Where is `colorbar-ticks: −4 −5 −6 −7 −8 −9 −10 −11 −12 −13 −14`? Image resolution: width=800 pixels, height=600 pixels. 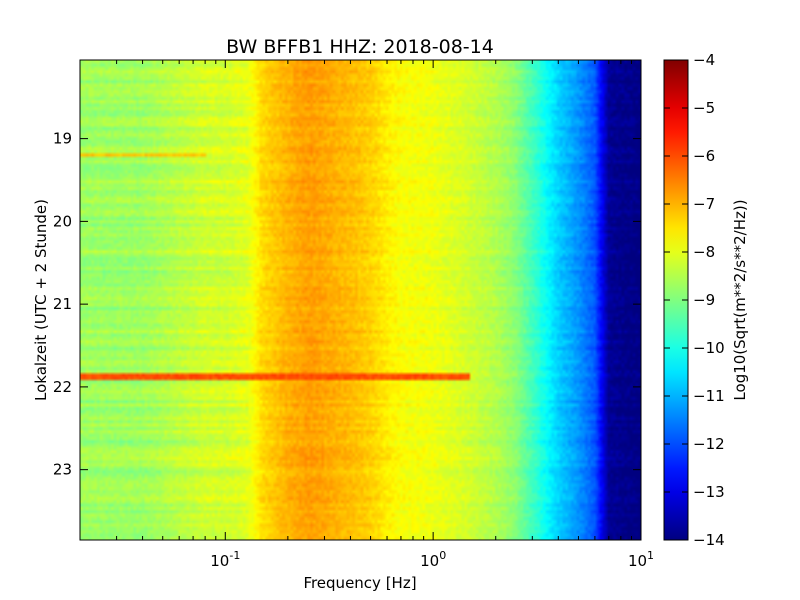
colorbar-ticks: −4 −5 −6 −7 −8 −9 −10 −11 −12 −13 −14 is located at coordinates (694, 300).